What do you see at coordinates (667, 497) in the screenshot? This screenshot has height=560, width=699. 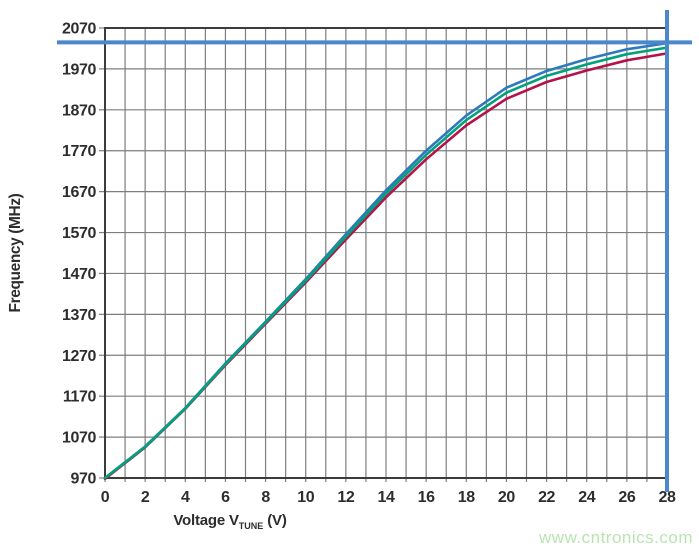 I see `x-tick-label: 28` at bounding box center [667, 497].